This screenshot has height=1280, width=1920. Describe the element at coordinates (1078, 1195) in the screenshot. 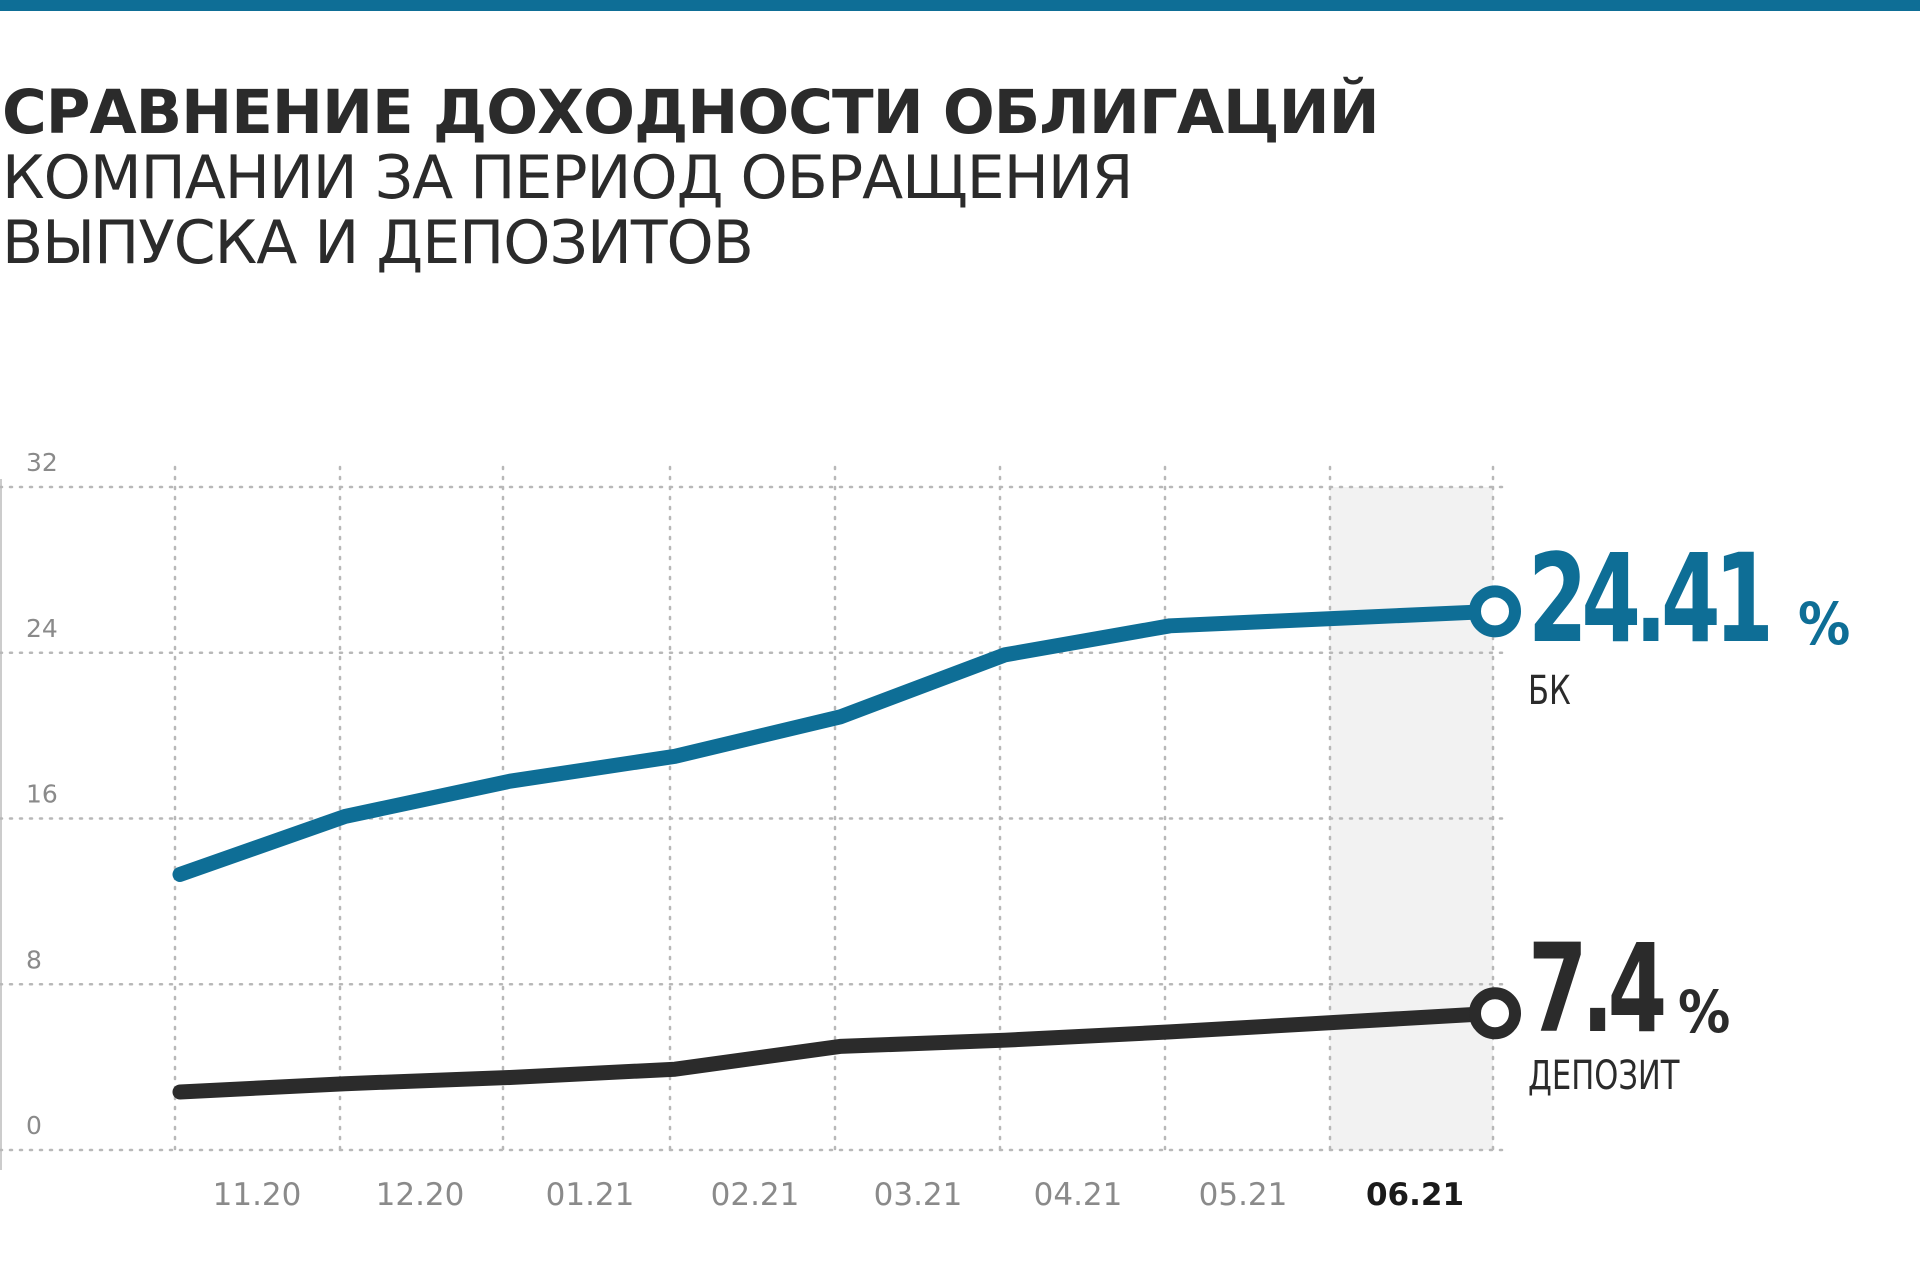

I see `x-tick-label: 04.21` at that location.